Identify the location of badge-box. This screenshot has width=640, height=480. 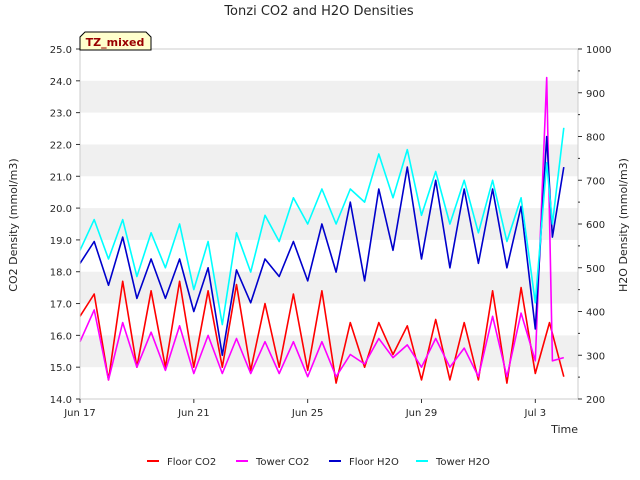
(115, 41).